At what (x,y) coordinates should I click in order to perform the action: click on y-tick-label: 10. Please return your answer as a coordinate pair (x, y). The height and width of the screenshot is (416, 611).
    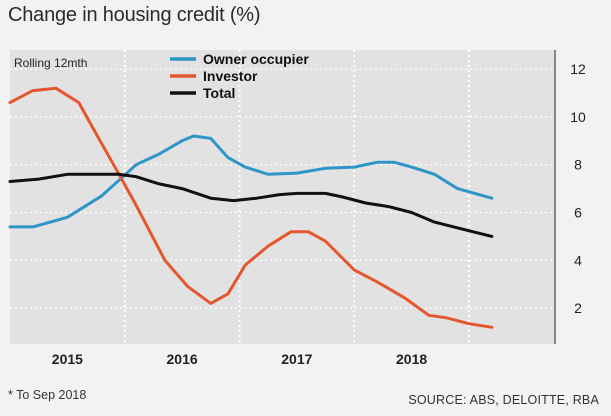
    Looking at the image, I should click on (578, 117).